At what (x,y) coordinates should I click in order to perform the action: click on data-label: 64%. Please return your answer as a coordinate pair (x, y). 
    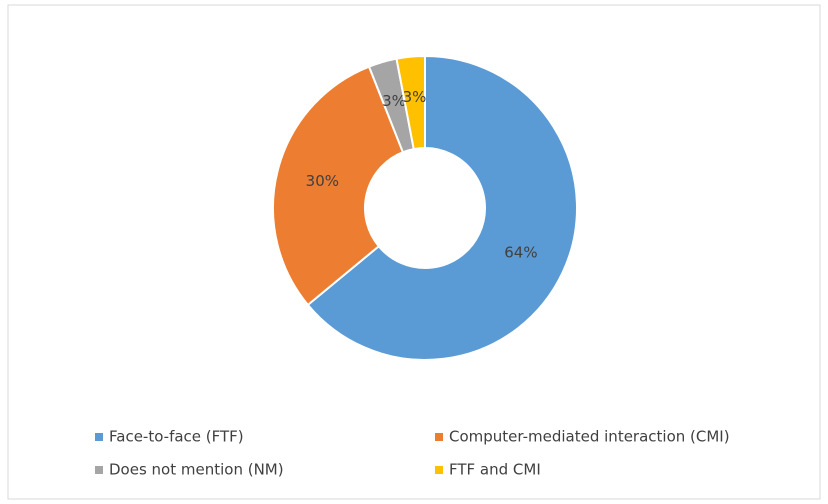
    Looking at the image, I should click on (520, 253).